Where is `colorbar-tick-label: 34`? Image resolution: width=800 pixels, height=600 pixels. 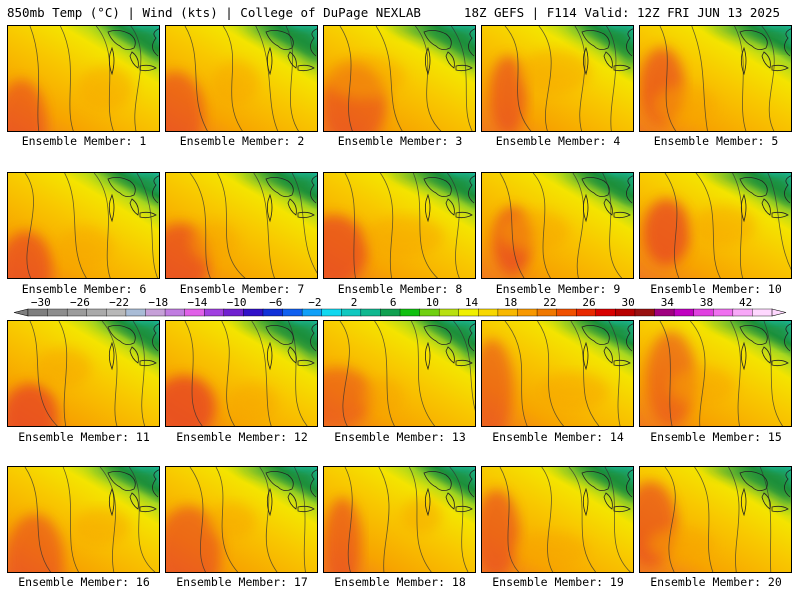
colorbar-tick-label: 34 is located at coordinates (668, 302).